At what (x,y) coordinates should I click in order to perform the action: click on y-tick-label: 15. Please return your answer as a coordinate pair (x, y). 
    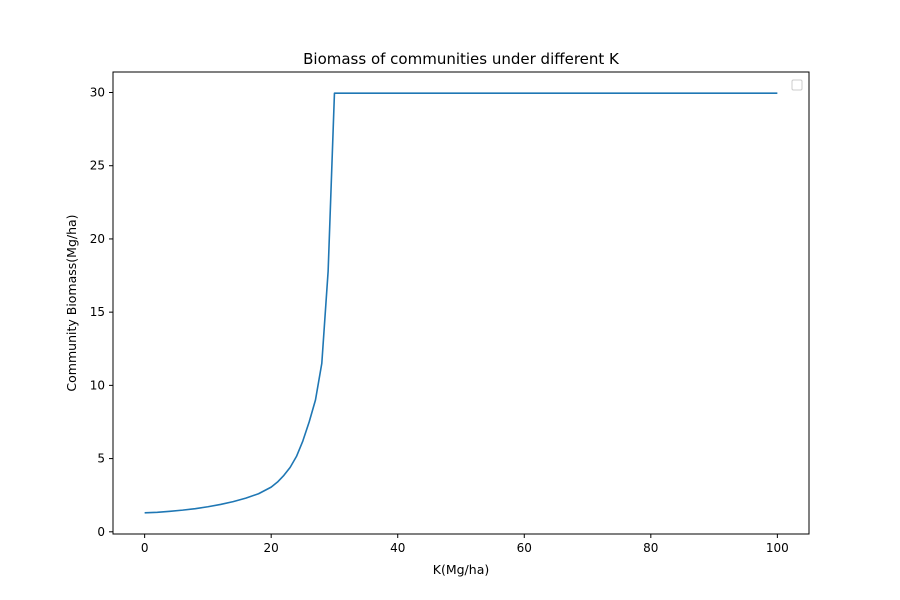
    Looking at the image, I should click on (97, 312).